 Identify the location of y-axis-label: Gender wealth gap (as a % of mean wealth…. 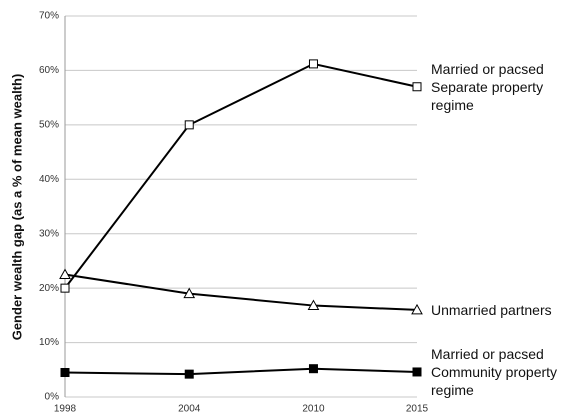
(16, 207).